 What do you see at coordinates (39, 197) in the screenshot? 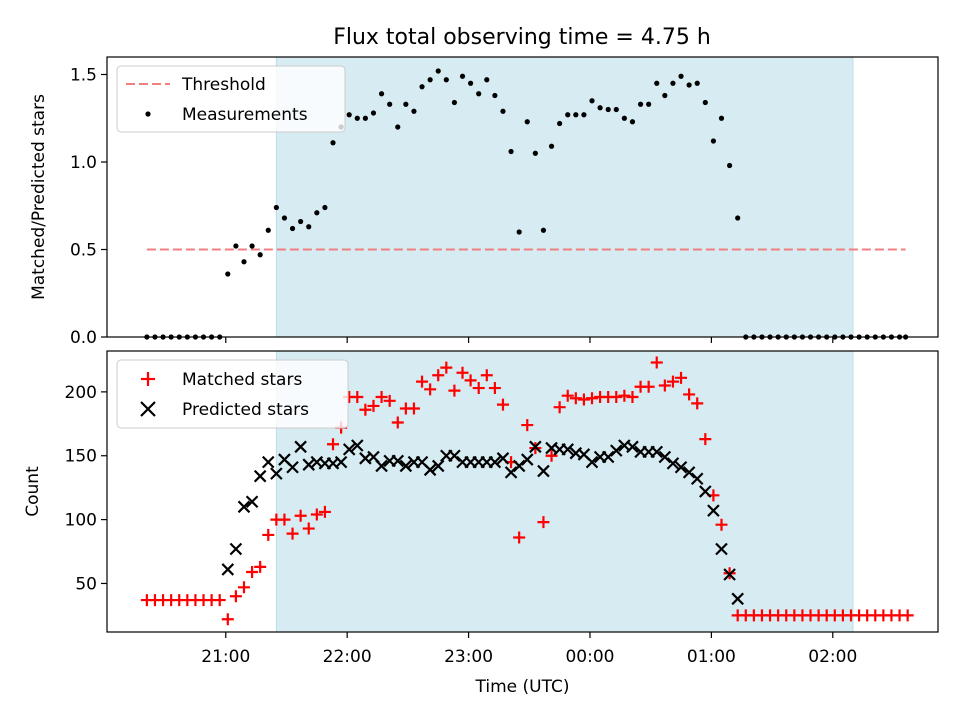
I see `ratio-y-label: Matched/Predicted stars` at bounding box center [39, 197].